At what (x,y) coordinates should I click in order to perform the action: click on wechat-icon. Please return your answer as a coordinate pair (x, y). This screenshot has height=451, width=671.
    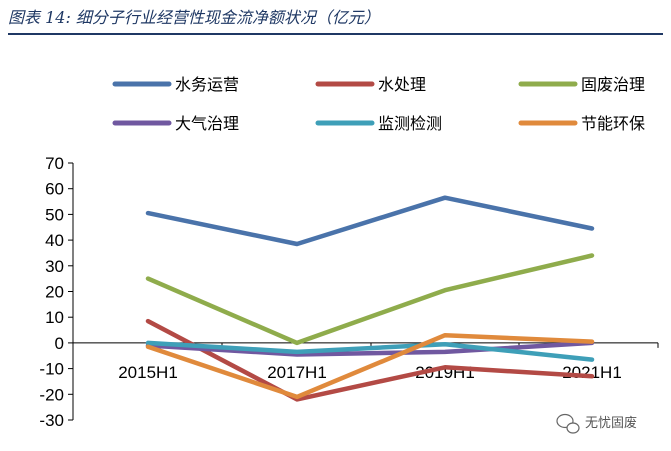
    Looking at the image, I should click on (568, 423).